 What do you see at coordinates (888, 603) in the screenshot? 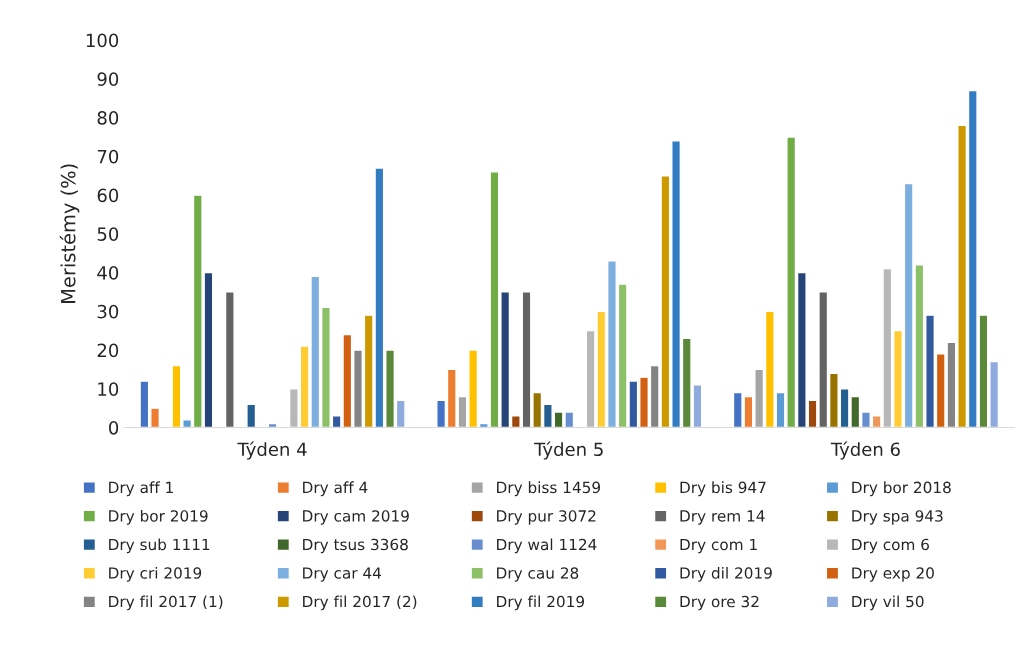
I see `legend-label: Dry vil 50` at bounding box center [888, 603].